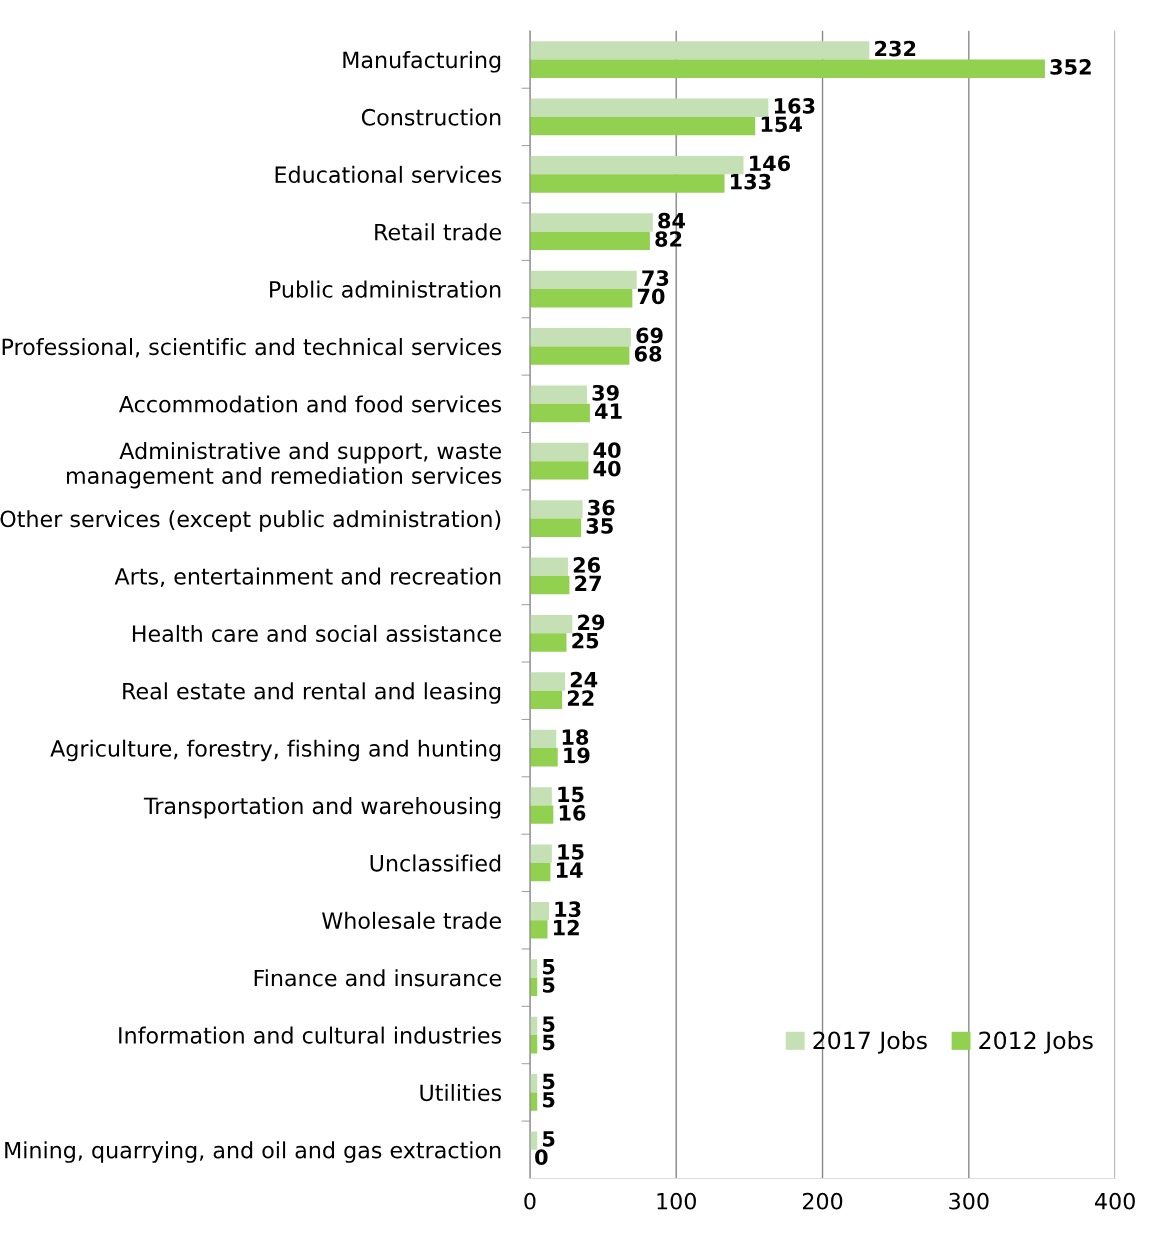  I want to click on y-tick-label: Accommodation and food services, so click(310, 404).